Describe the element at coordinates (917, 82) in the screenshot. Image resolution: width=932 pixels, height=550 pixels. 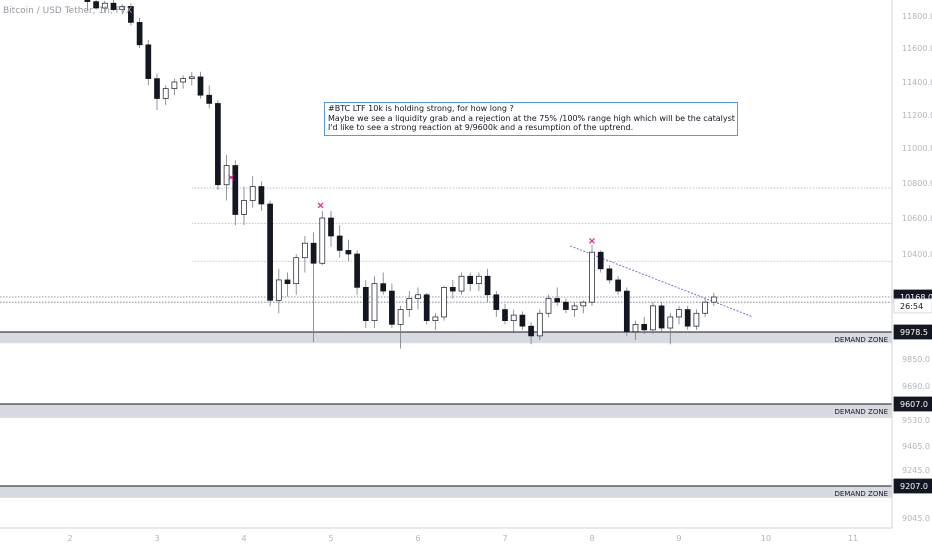
I see `price-axis-label: 11400.0` at that location.